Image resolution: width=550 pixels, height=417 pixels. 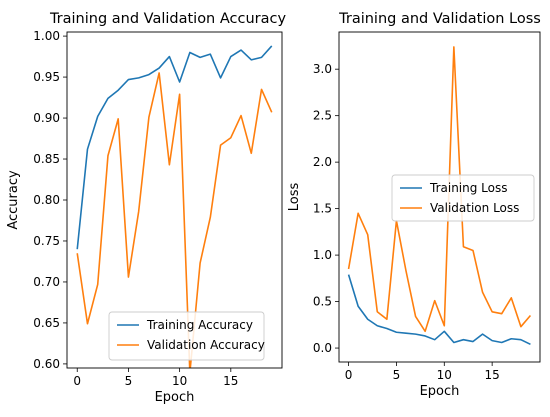 What do you see at coordinates (46, 118) in the screenshot?
I see `chart0-y-tick-label: 0.90` at bounding box center [46, 118].